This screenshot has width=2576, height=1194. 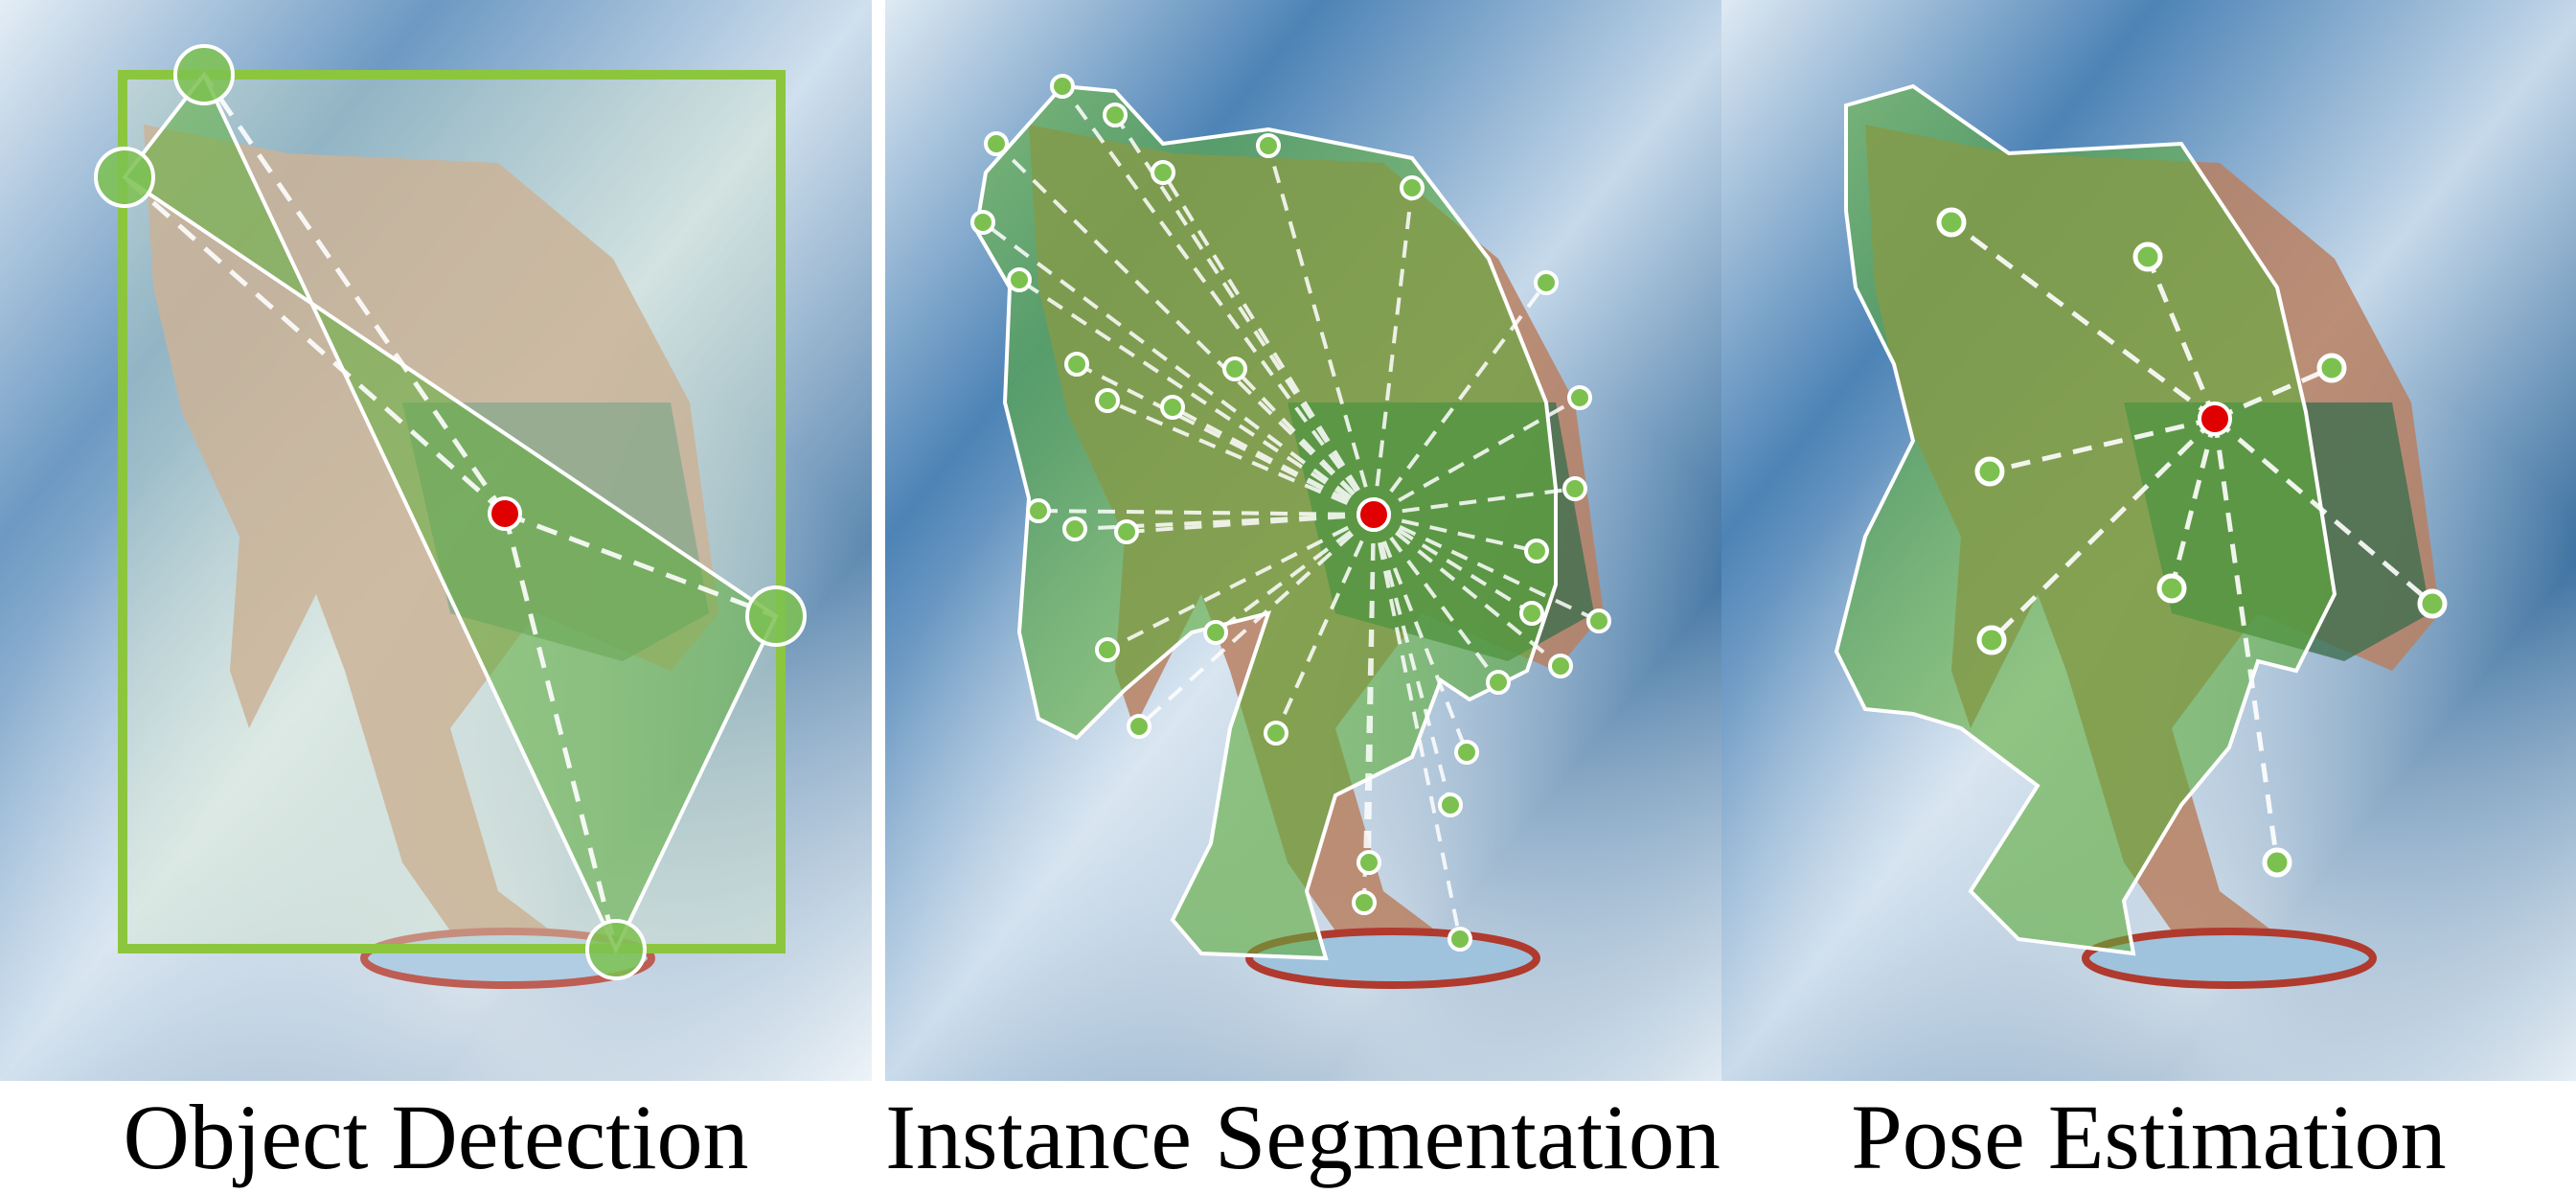 I want to click on caption-object-detection: Object Detection, so click(x=436, y=1137).